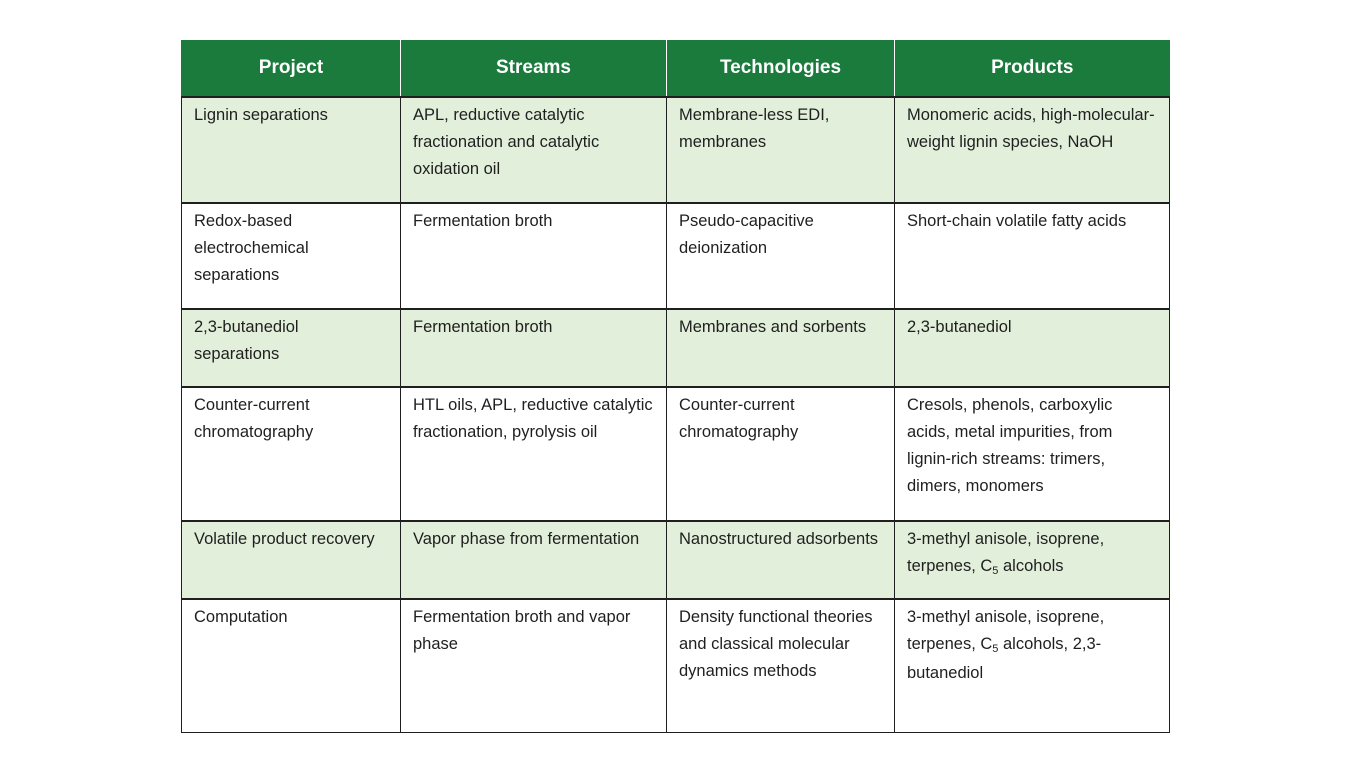 The image size is (1350, 759). What do you see at coordinates (780, 348) in the screenshot?
I see `cell-technologies: Membranes and sorbents` at bounding box center [780, 348].